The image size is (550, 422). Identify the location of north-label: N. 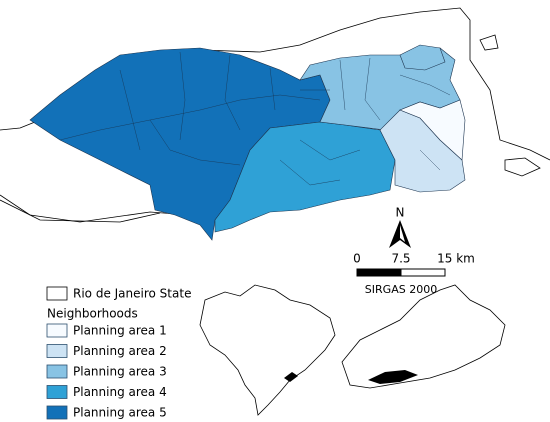
(400, 213).